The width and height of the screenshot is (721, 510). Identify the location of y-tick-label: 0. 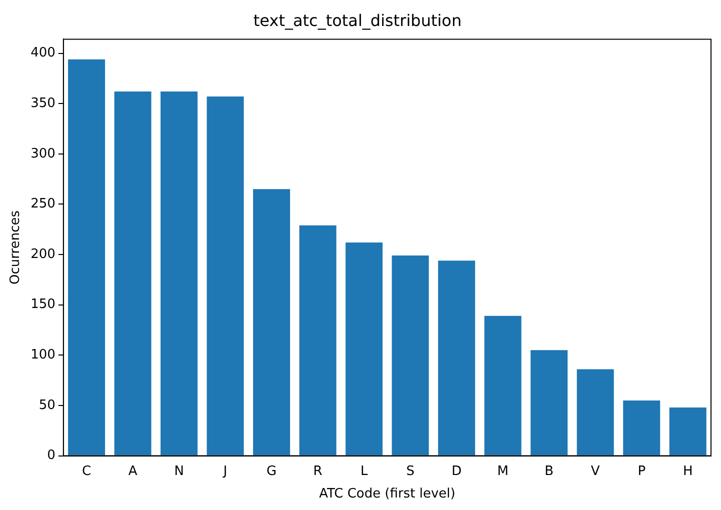
(51, 456).